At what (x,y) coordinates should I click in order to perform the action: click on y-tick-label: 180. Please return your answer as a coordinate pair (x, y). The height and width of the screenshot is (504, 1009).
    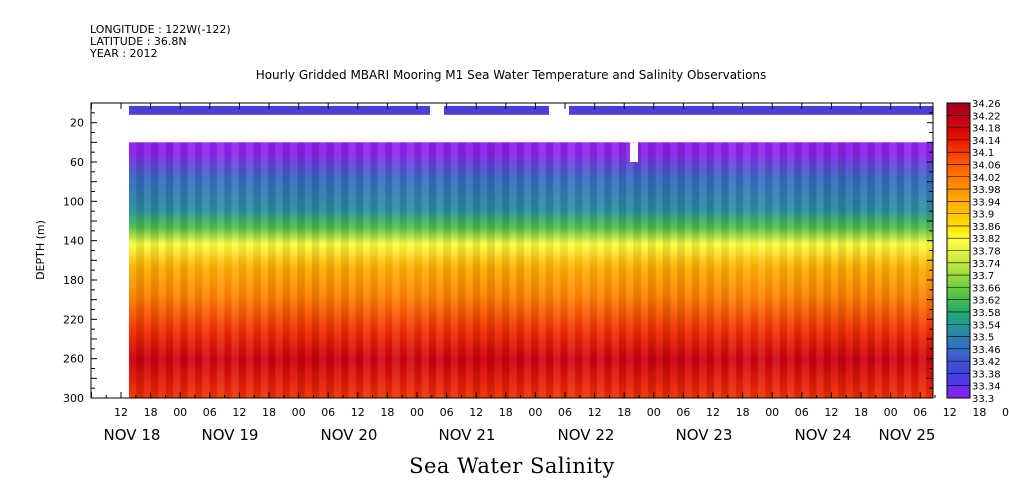
    Looking at the image, I should click on (73, 280).